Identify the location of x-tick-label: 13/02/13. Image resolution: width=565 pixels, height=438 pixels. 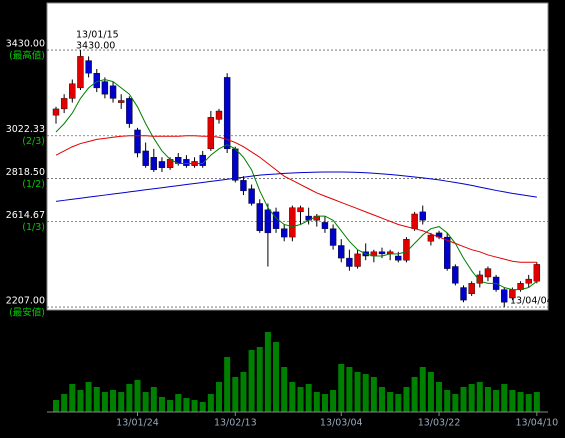
(235, 423).